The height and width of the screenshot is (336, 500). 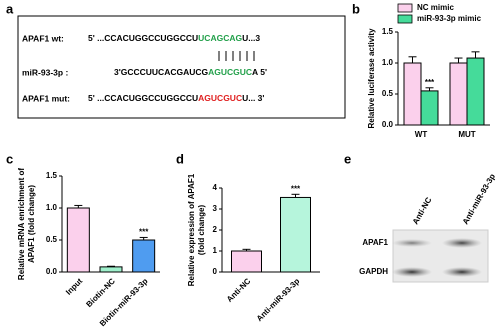 What do you see at coordinates (201, 230) in the screenshot?
I see `y-axis-label: (fold change)` at bounding box center [201, 230].